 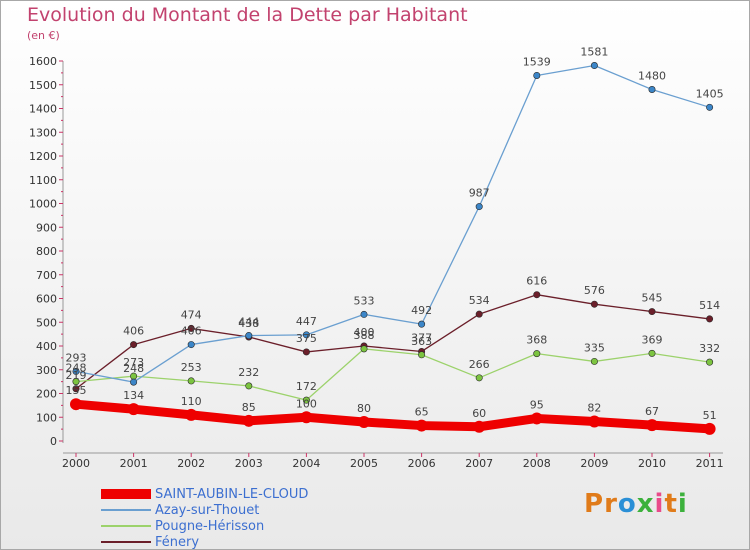 I want to click on data-label: 369, so click(x=652, y=339).